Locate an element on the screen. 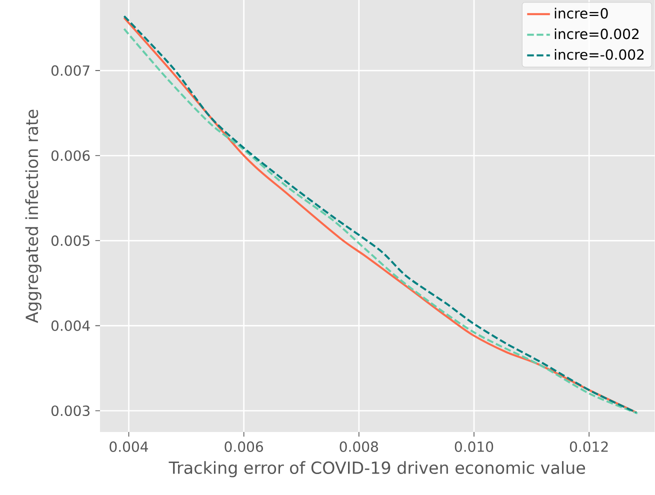  legend-label: incre=0.002 is located at coordinates (596, 34).